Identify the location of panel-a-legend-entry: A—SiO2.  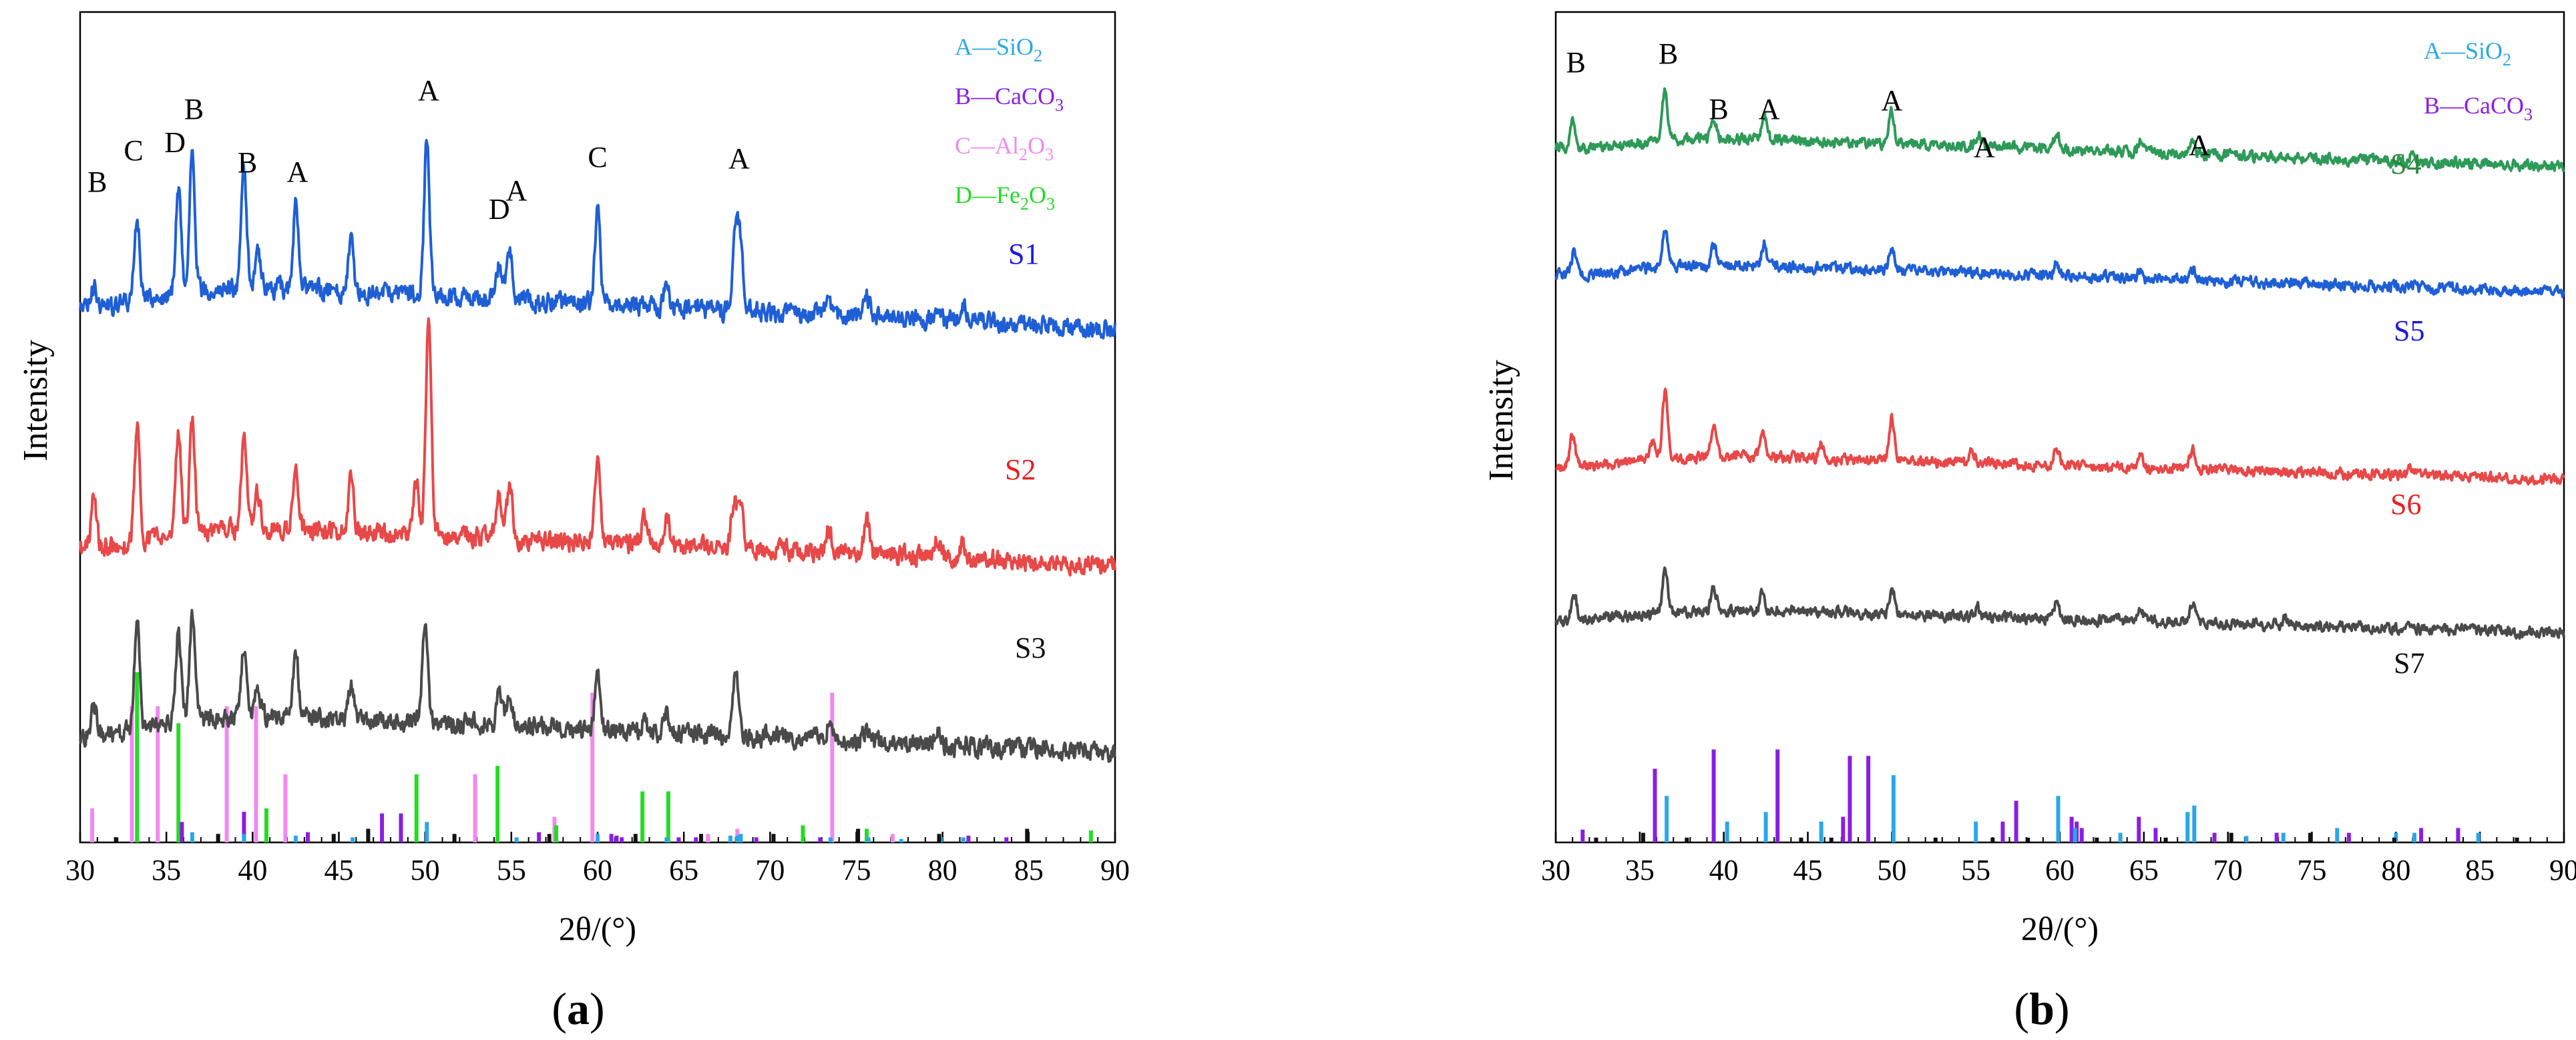
(998, 49).